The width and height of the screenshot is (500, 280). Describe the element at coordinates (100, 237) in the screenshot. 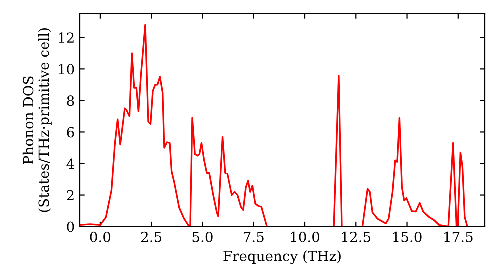

I see `x-tick-label: 0.0` at that location.